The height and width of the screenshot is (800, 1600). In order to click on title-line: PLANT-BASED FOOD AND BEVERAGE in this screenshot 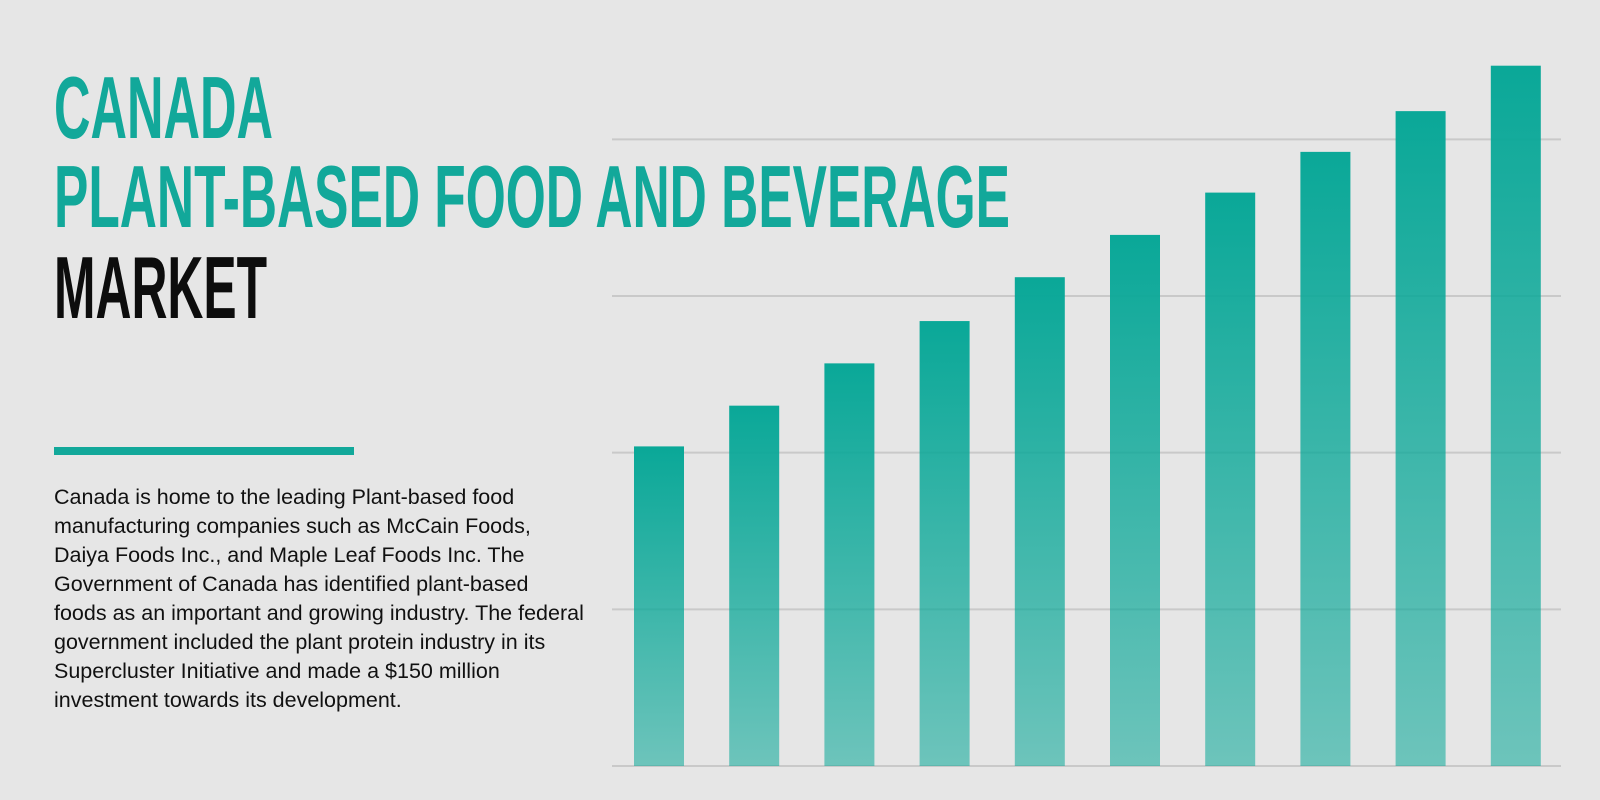, I will do `click(532, 196)`.